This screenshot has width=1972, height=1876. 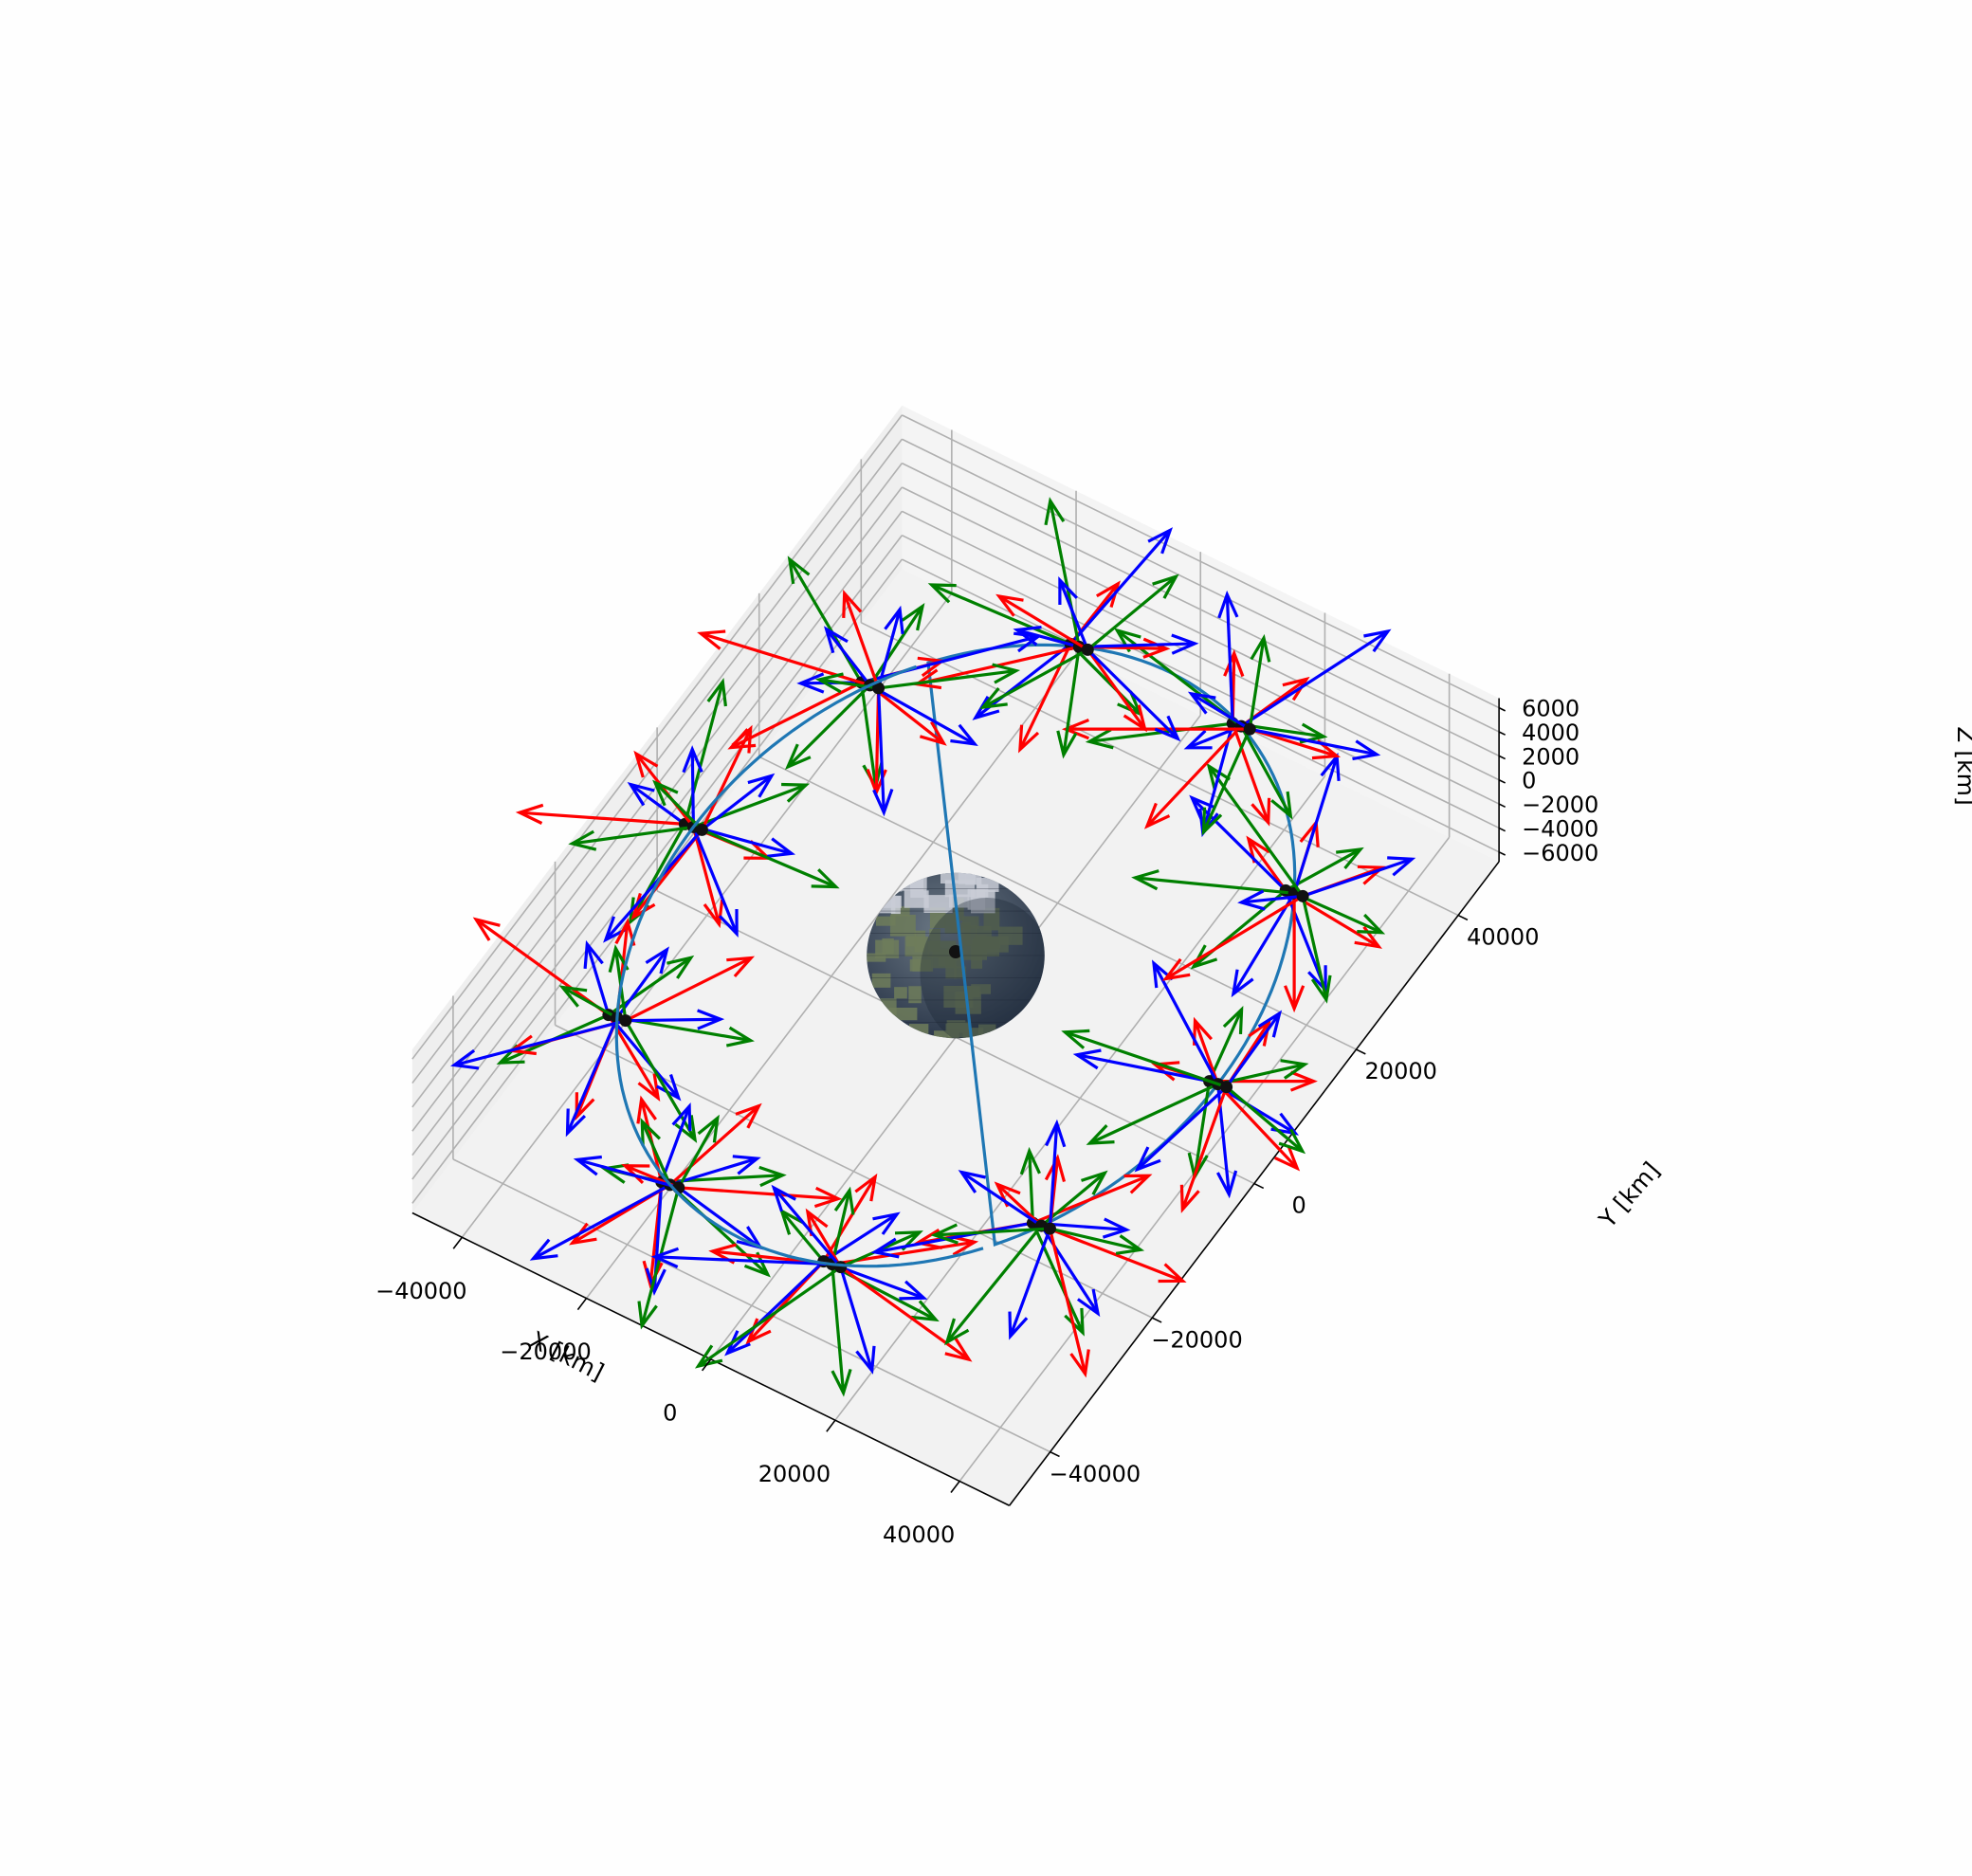 I want to click on orbit-line, so click(x=799, y=966).